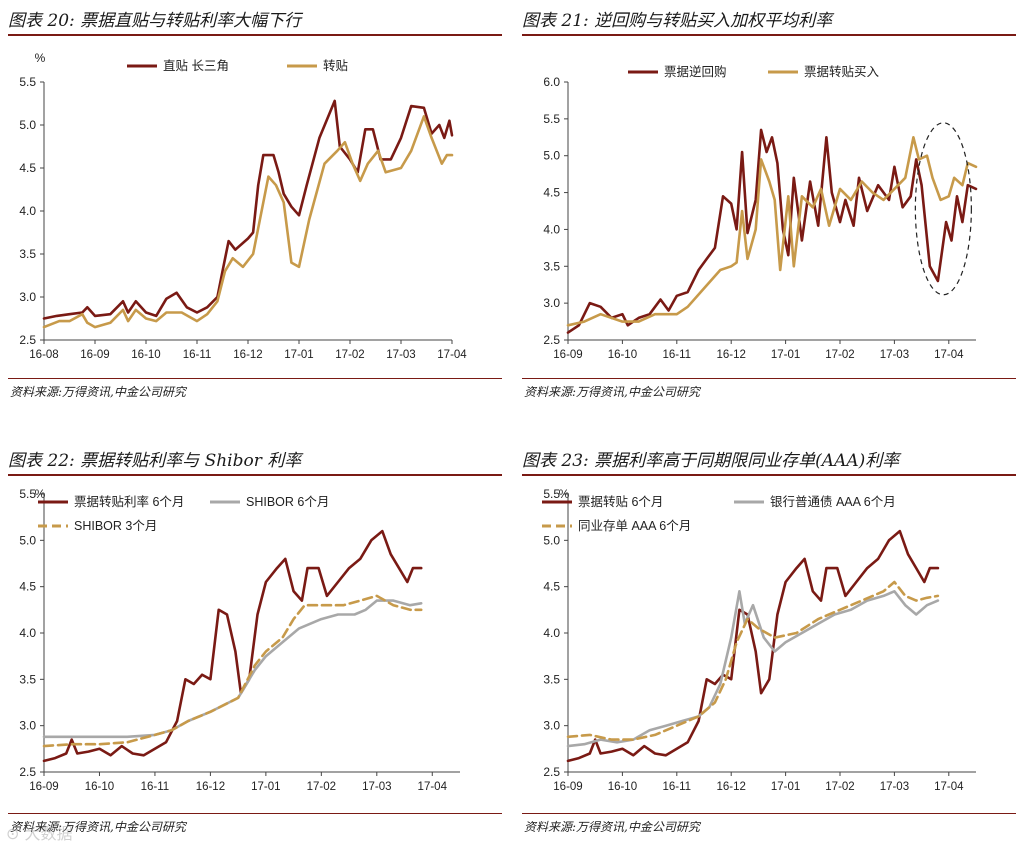 The image size is (1016, 847). What do you see at coordinates (39, 833) in the screenshot?
I see `watermark: ⊙ 大数据` at bounding box center [39, 833].